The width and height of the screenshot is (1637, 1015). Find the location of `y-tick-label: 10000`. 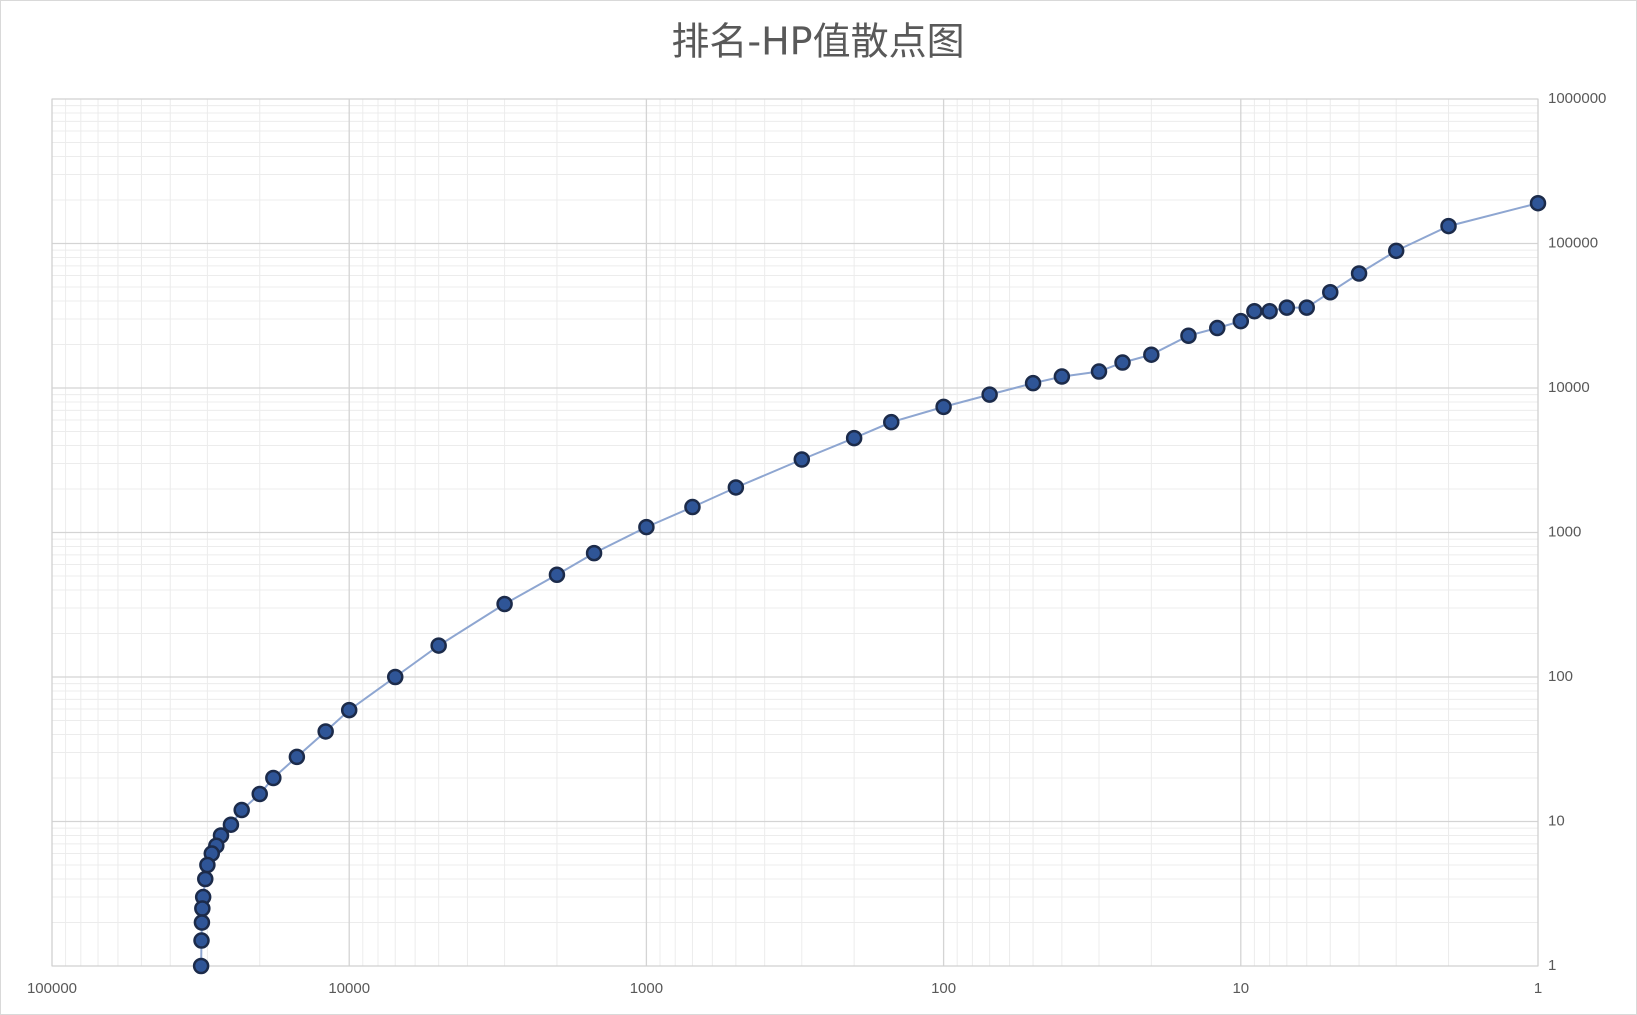

y-tick-label: 10000 is located at coordinates (1569, 387).